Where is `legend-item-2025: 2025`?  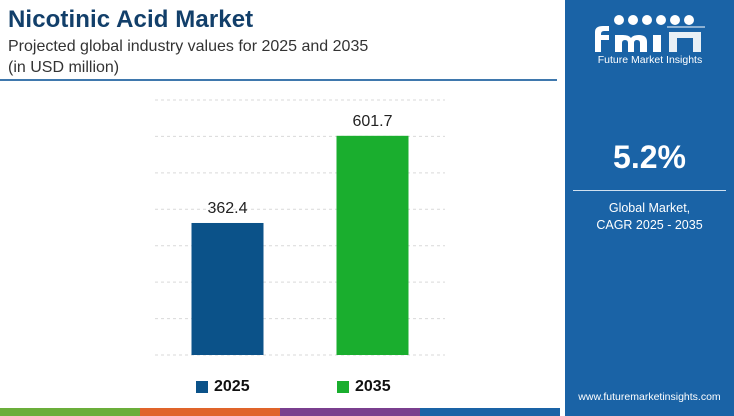 legend-item-2025: 2025 is located at coordinates (223, 387).